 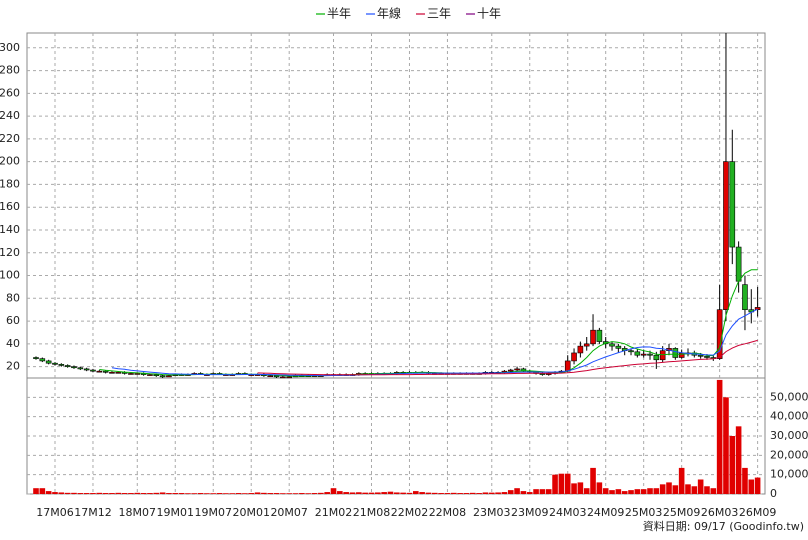 What do you see at coordinates (10, 115) in the screenshot?
I see `y-tick-label: 240` at bounding box center [10, 115].